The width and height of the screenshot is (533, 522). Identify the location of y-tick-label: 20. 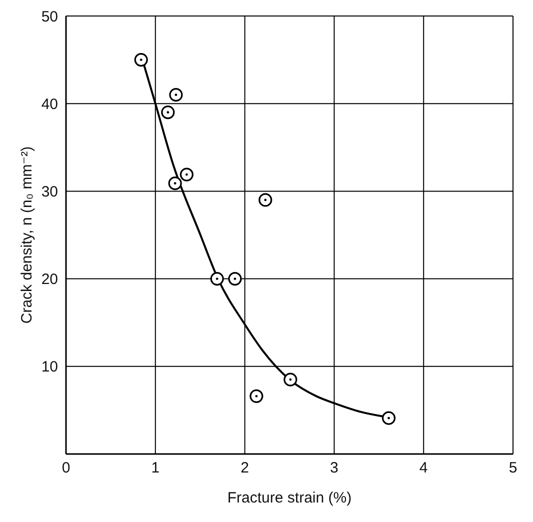
(49, 279).